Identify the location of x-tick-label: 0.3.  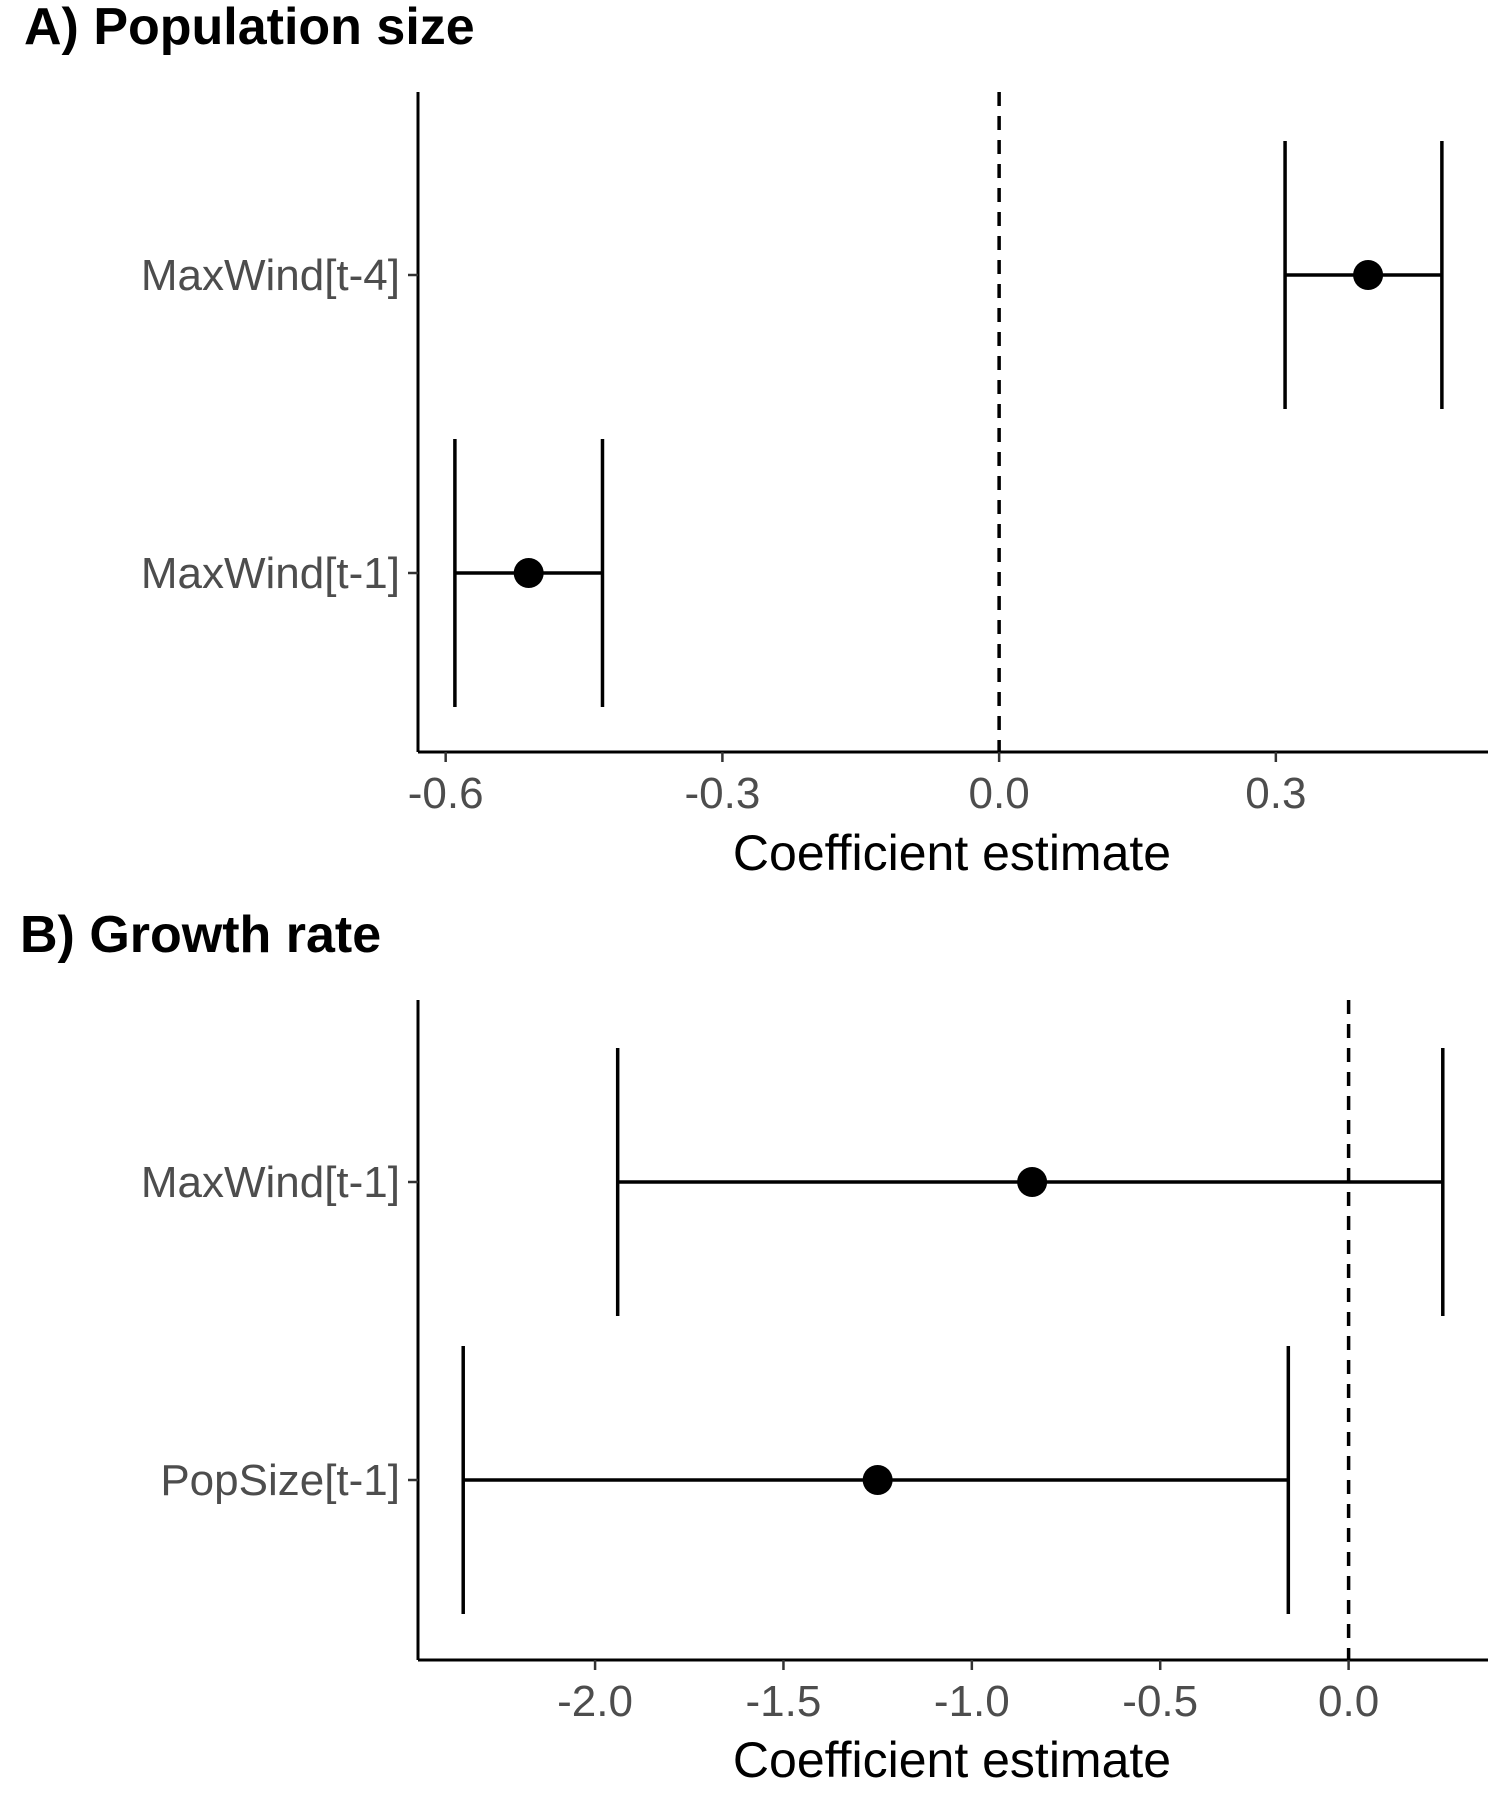
(1275, 793).